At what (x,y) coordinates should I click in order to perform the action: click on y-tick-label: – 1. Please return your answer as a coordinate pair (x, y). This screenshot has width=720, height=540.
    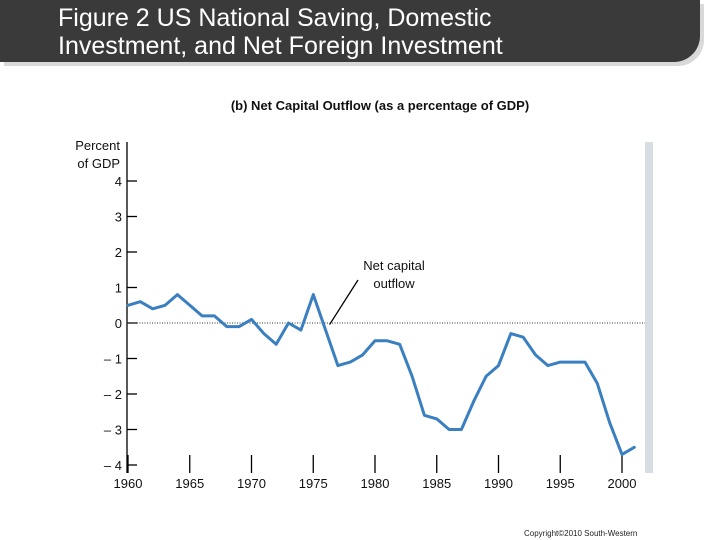
    Looking at the image, I should click on (113, 359).